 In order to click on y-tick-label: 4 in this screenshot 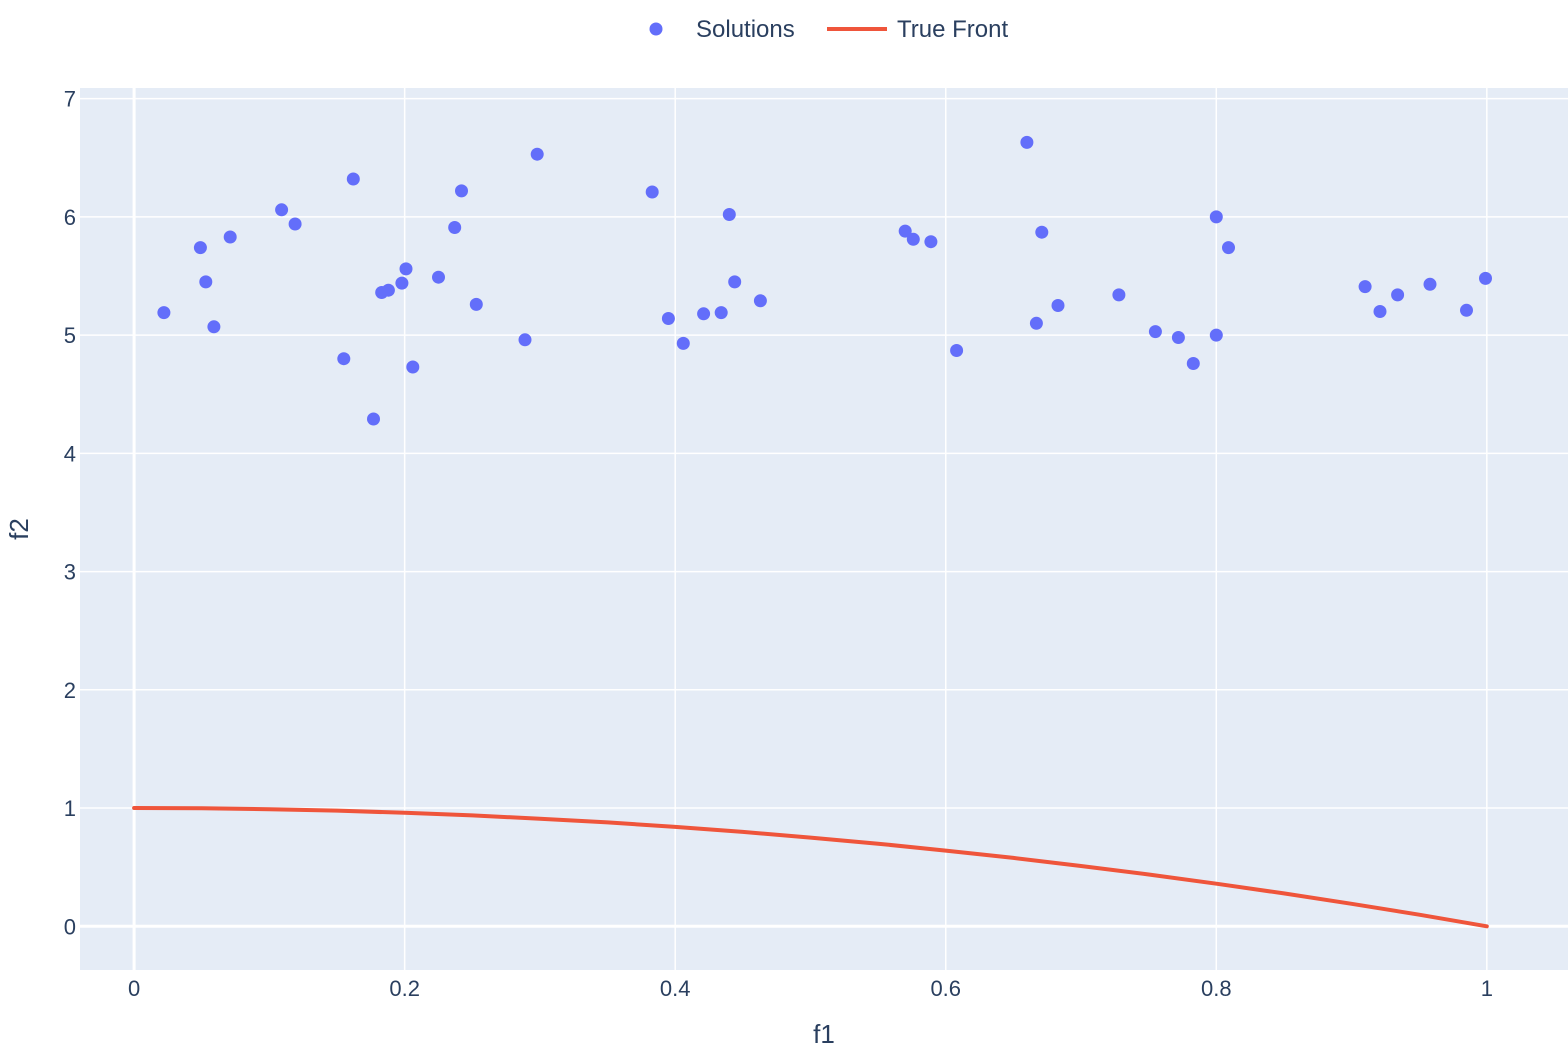, I will do `click(70, 453)`.